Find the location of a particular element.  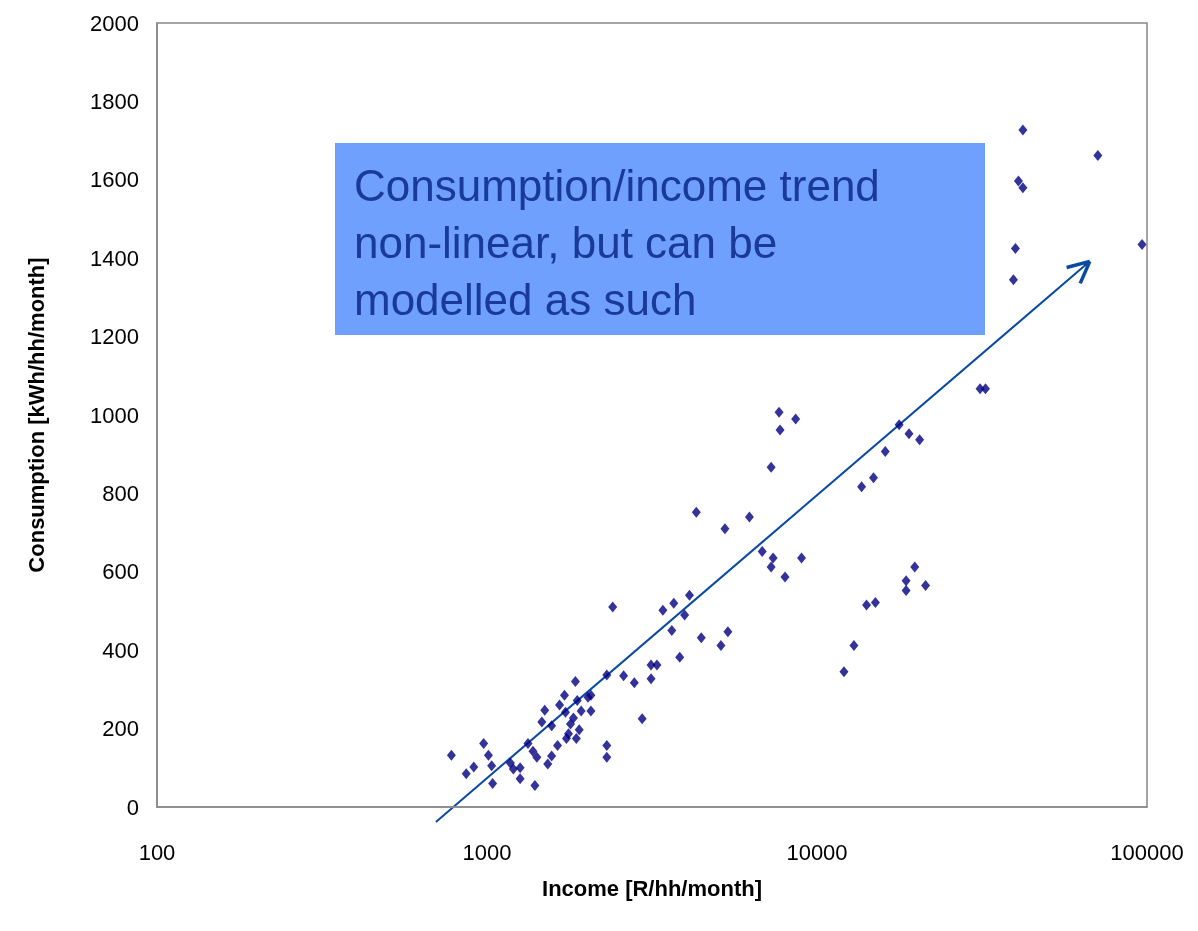

y-tick-label: 1200 is located at coordinates (114, 337).